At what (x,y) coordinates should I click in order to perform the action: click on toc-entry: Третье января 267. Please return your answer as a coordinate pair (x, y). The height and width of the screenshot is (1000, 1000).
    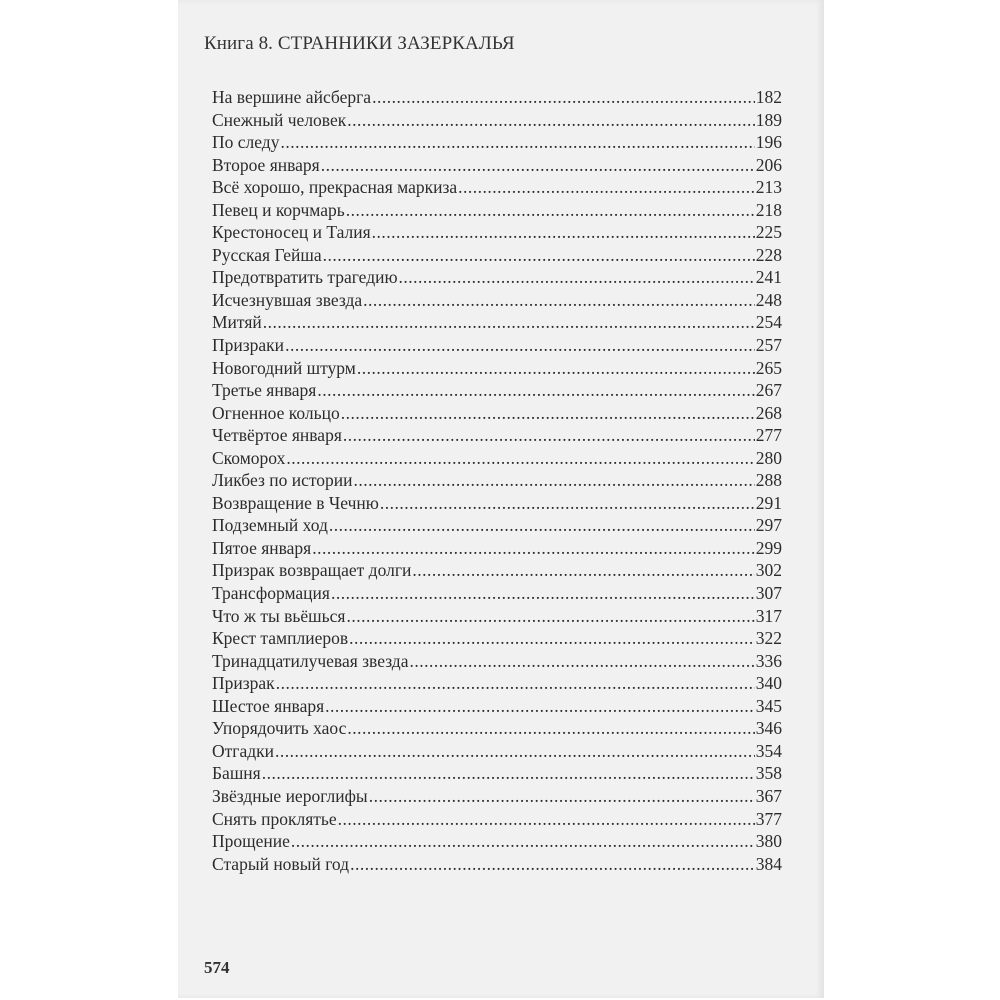
    Looking at the image, I should click on (497, 391).